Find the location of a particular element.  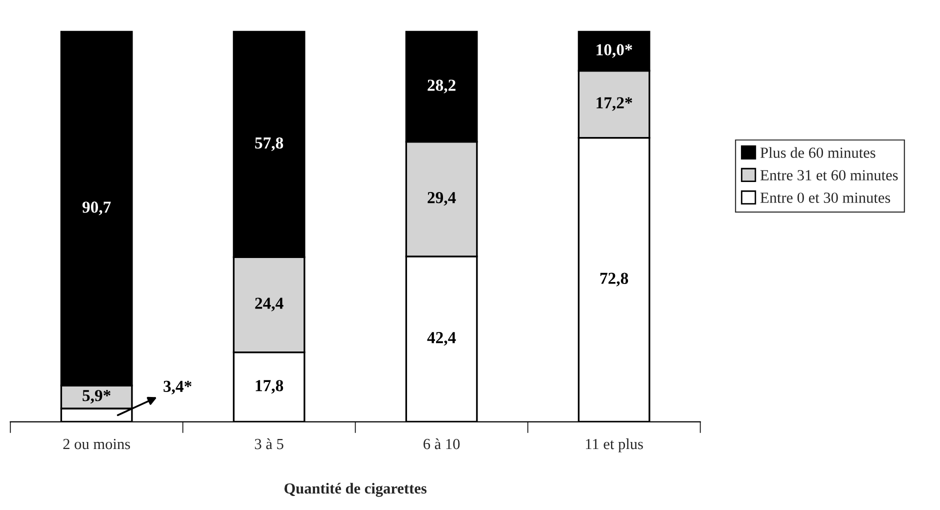

data-label: 42,4 is located at coordinates (441, 339).